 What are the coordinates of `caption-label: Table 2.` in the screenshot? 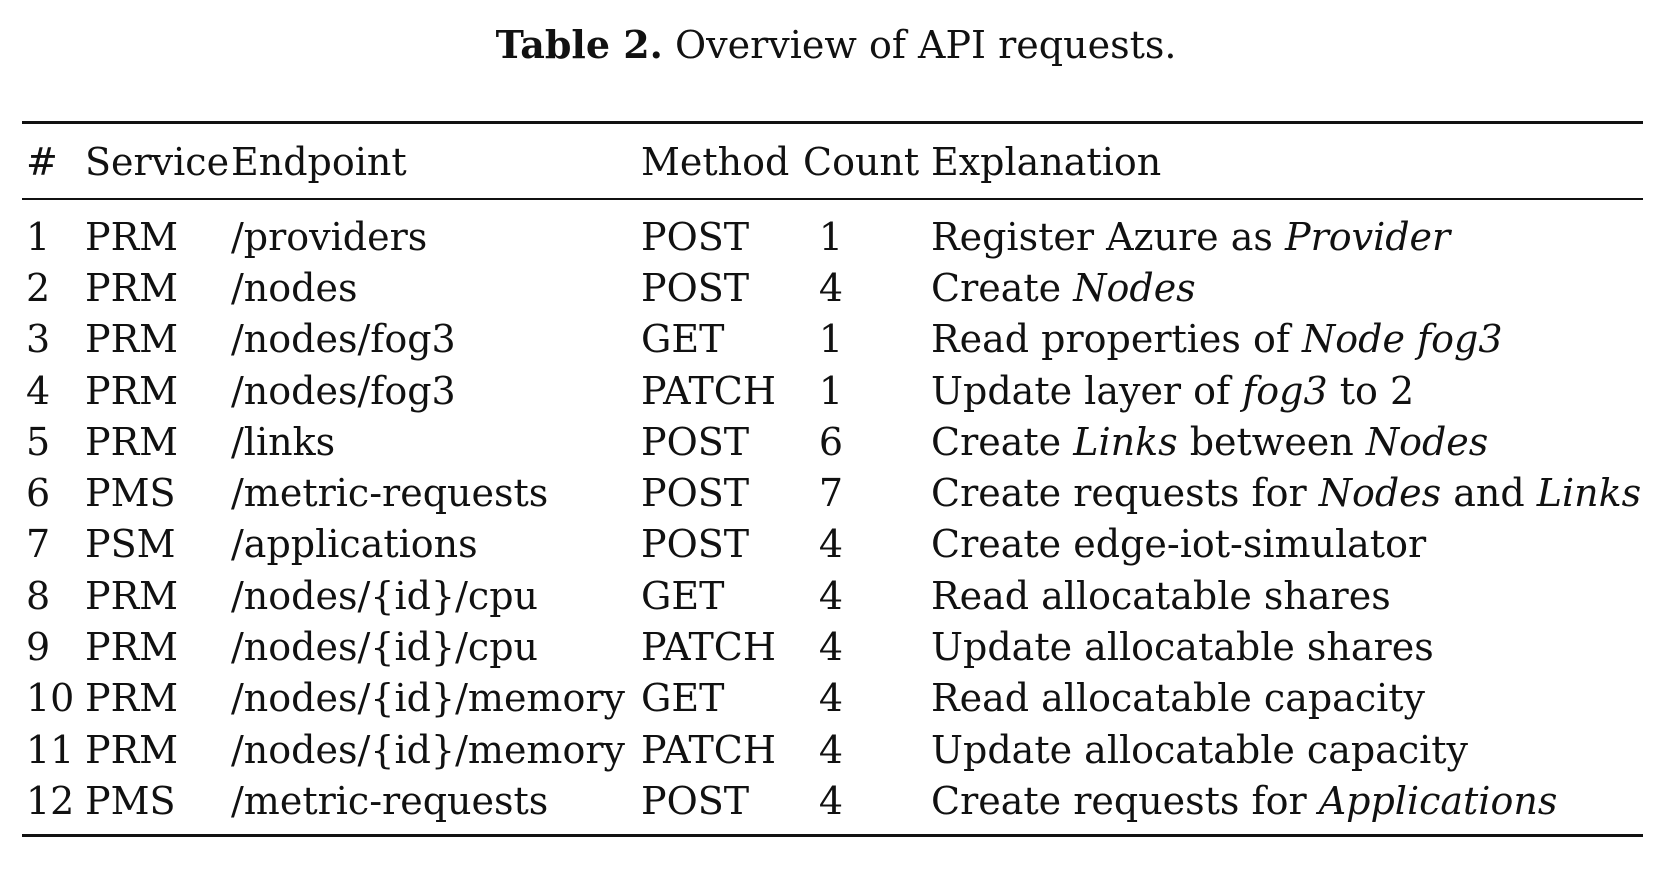 It's located at (579, 44).